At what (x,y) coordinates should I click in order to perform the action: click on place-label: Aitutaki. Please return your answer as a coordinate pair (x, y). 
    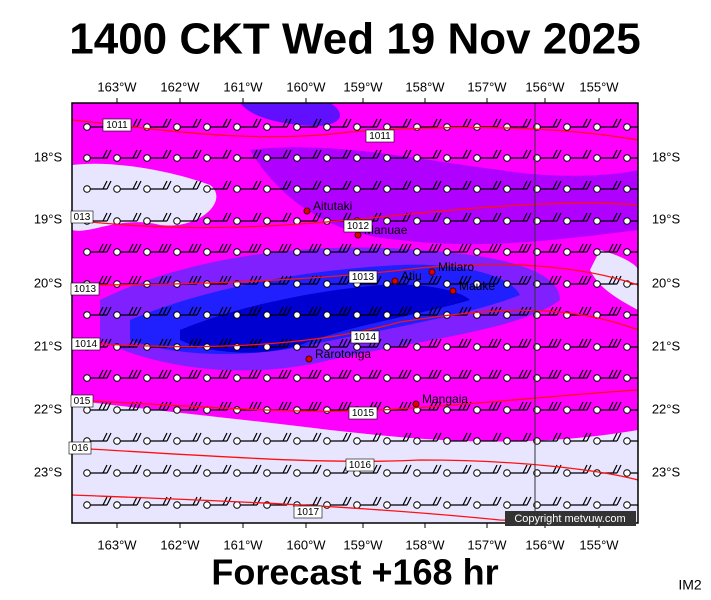
    Looking at the image, I should click on (332, 206).